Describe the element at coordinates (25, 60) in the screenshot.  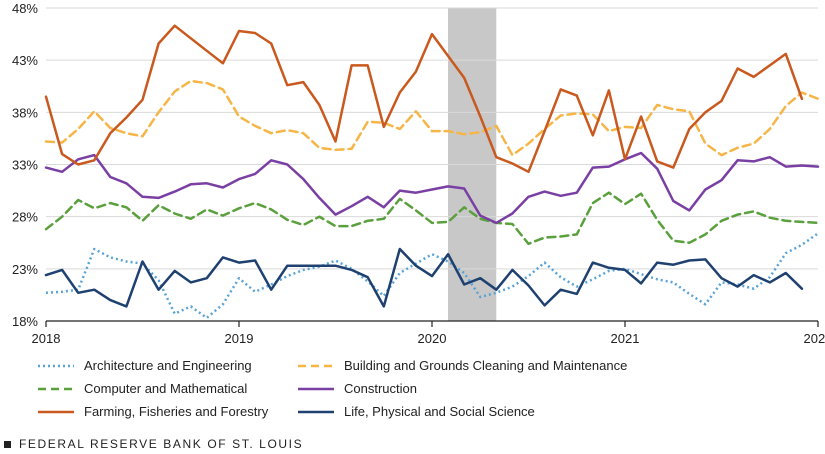
I see `y-tick-label: 43%` at that location.